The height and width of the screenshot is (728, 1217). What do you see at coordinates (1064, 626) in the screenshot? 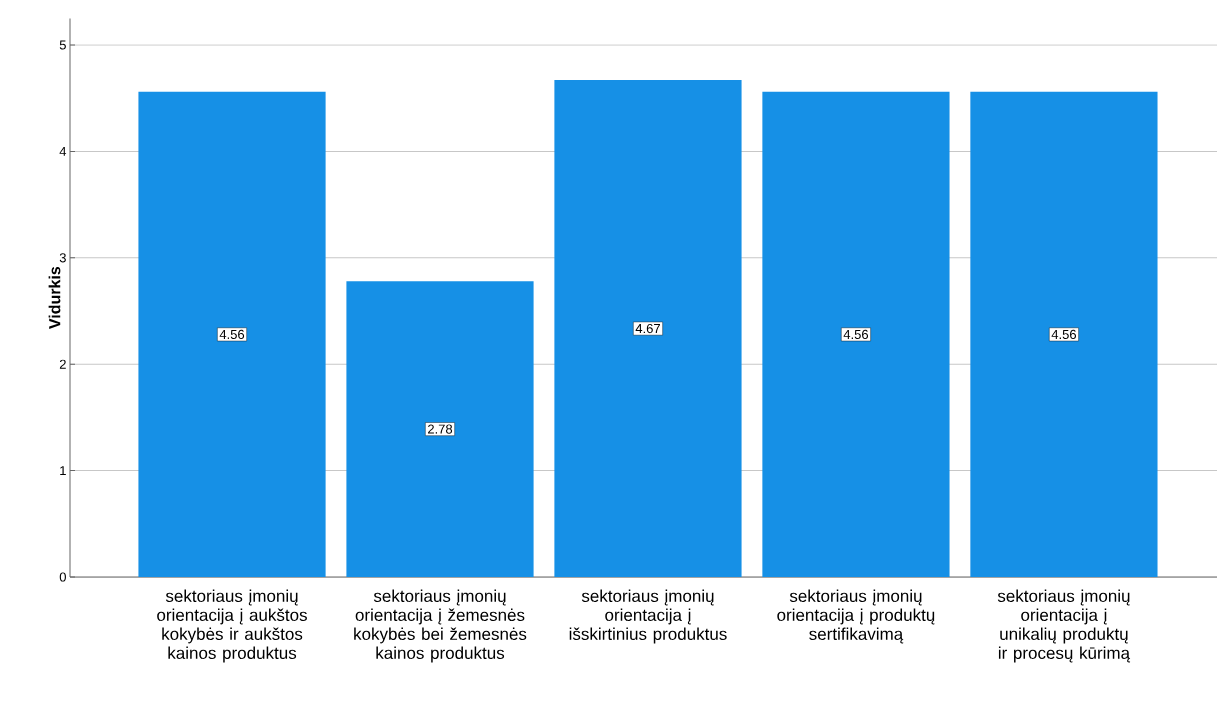
I see `x-tick-label: sektoriaus įmonių orientacija į unikalių produktų ir procesų kūrimą` at bounding box center [1064, 626].